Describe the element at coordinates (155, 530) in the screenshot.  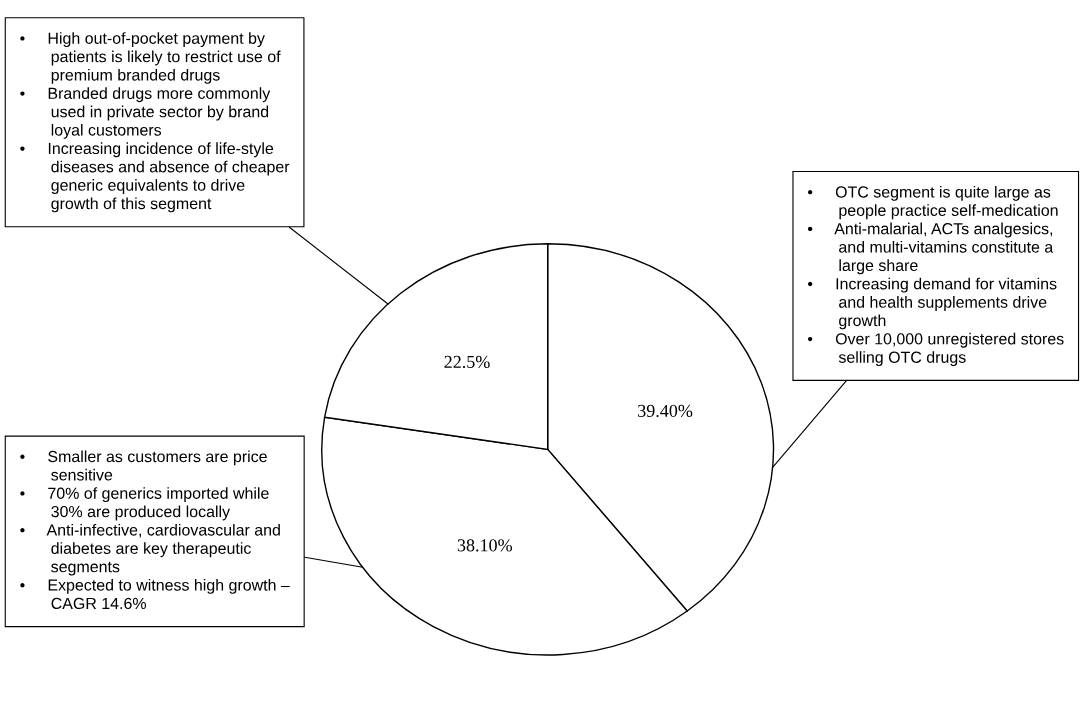
I see `text: • Smaller as customers are price sensitive • 70% of generics imported while 30% are produced locally • Anti-infective, cardiovascular and diabetes are key therapeutic segments • Expected to witness high growth – CAGR 14.6%` at that location.